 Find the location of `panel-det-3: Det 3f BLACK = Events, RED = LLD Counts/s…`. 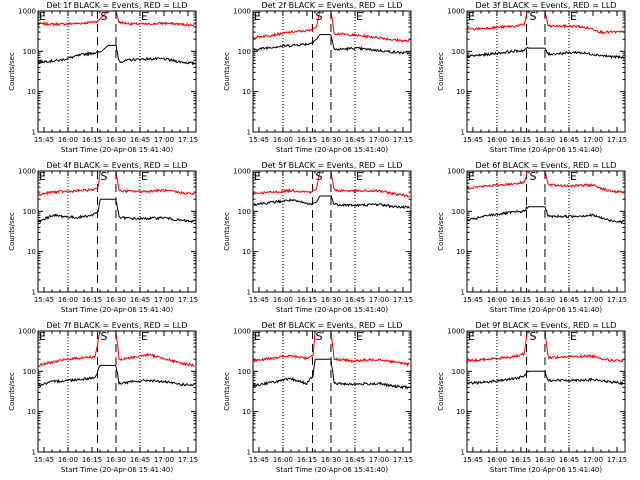

panel-det-3: Det 3f BLACK = Events, RED = LLD Counts/s… is located at coordinates (532, 77).